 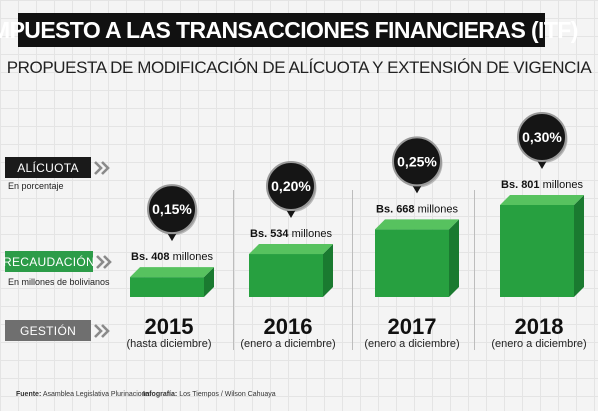 What do you see at coordinates (36, 186) in the screenshot?
I see `alicuota-row-sub: En porcentaje` at bounding box center [36, 186].